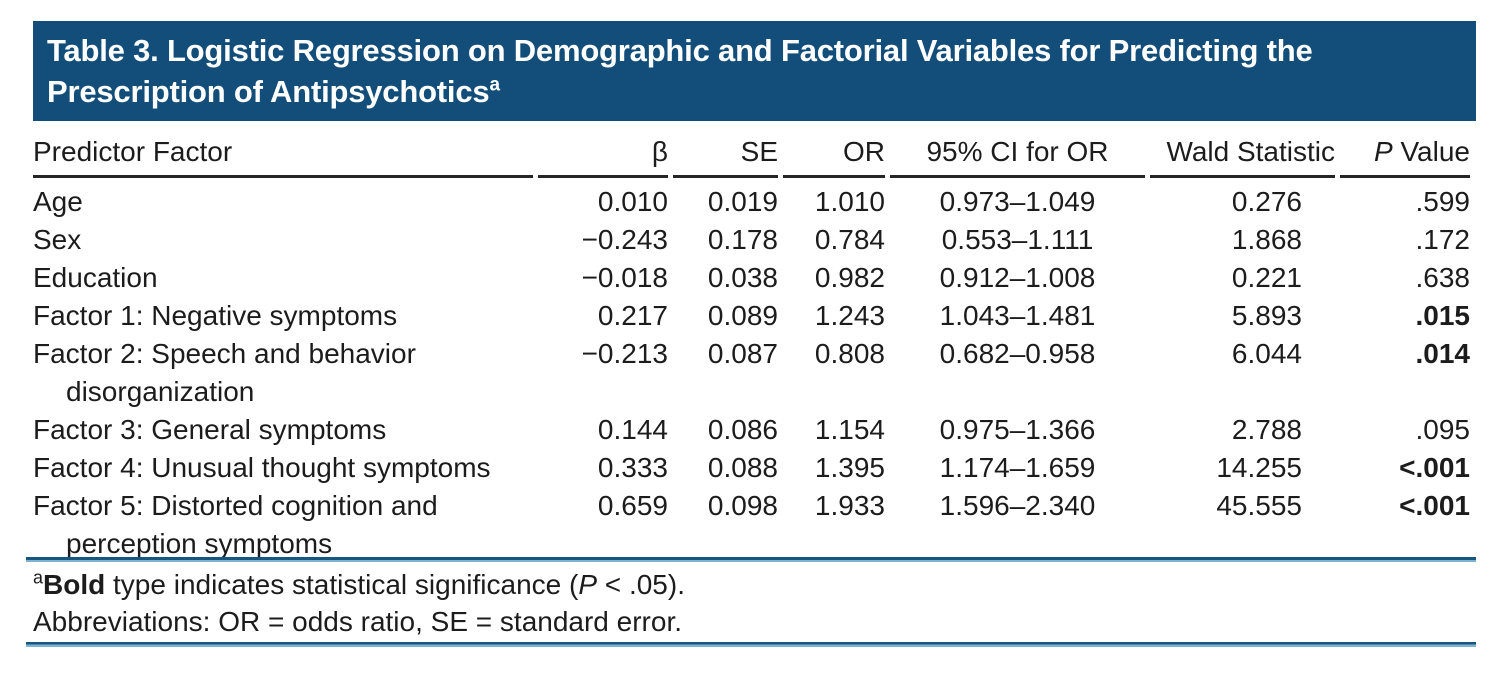  Describe the element at coordinates (1017, 467) in the screenshot. I see `cell-ci: 1.174–1.659` at that location.